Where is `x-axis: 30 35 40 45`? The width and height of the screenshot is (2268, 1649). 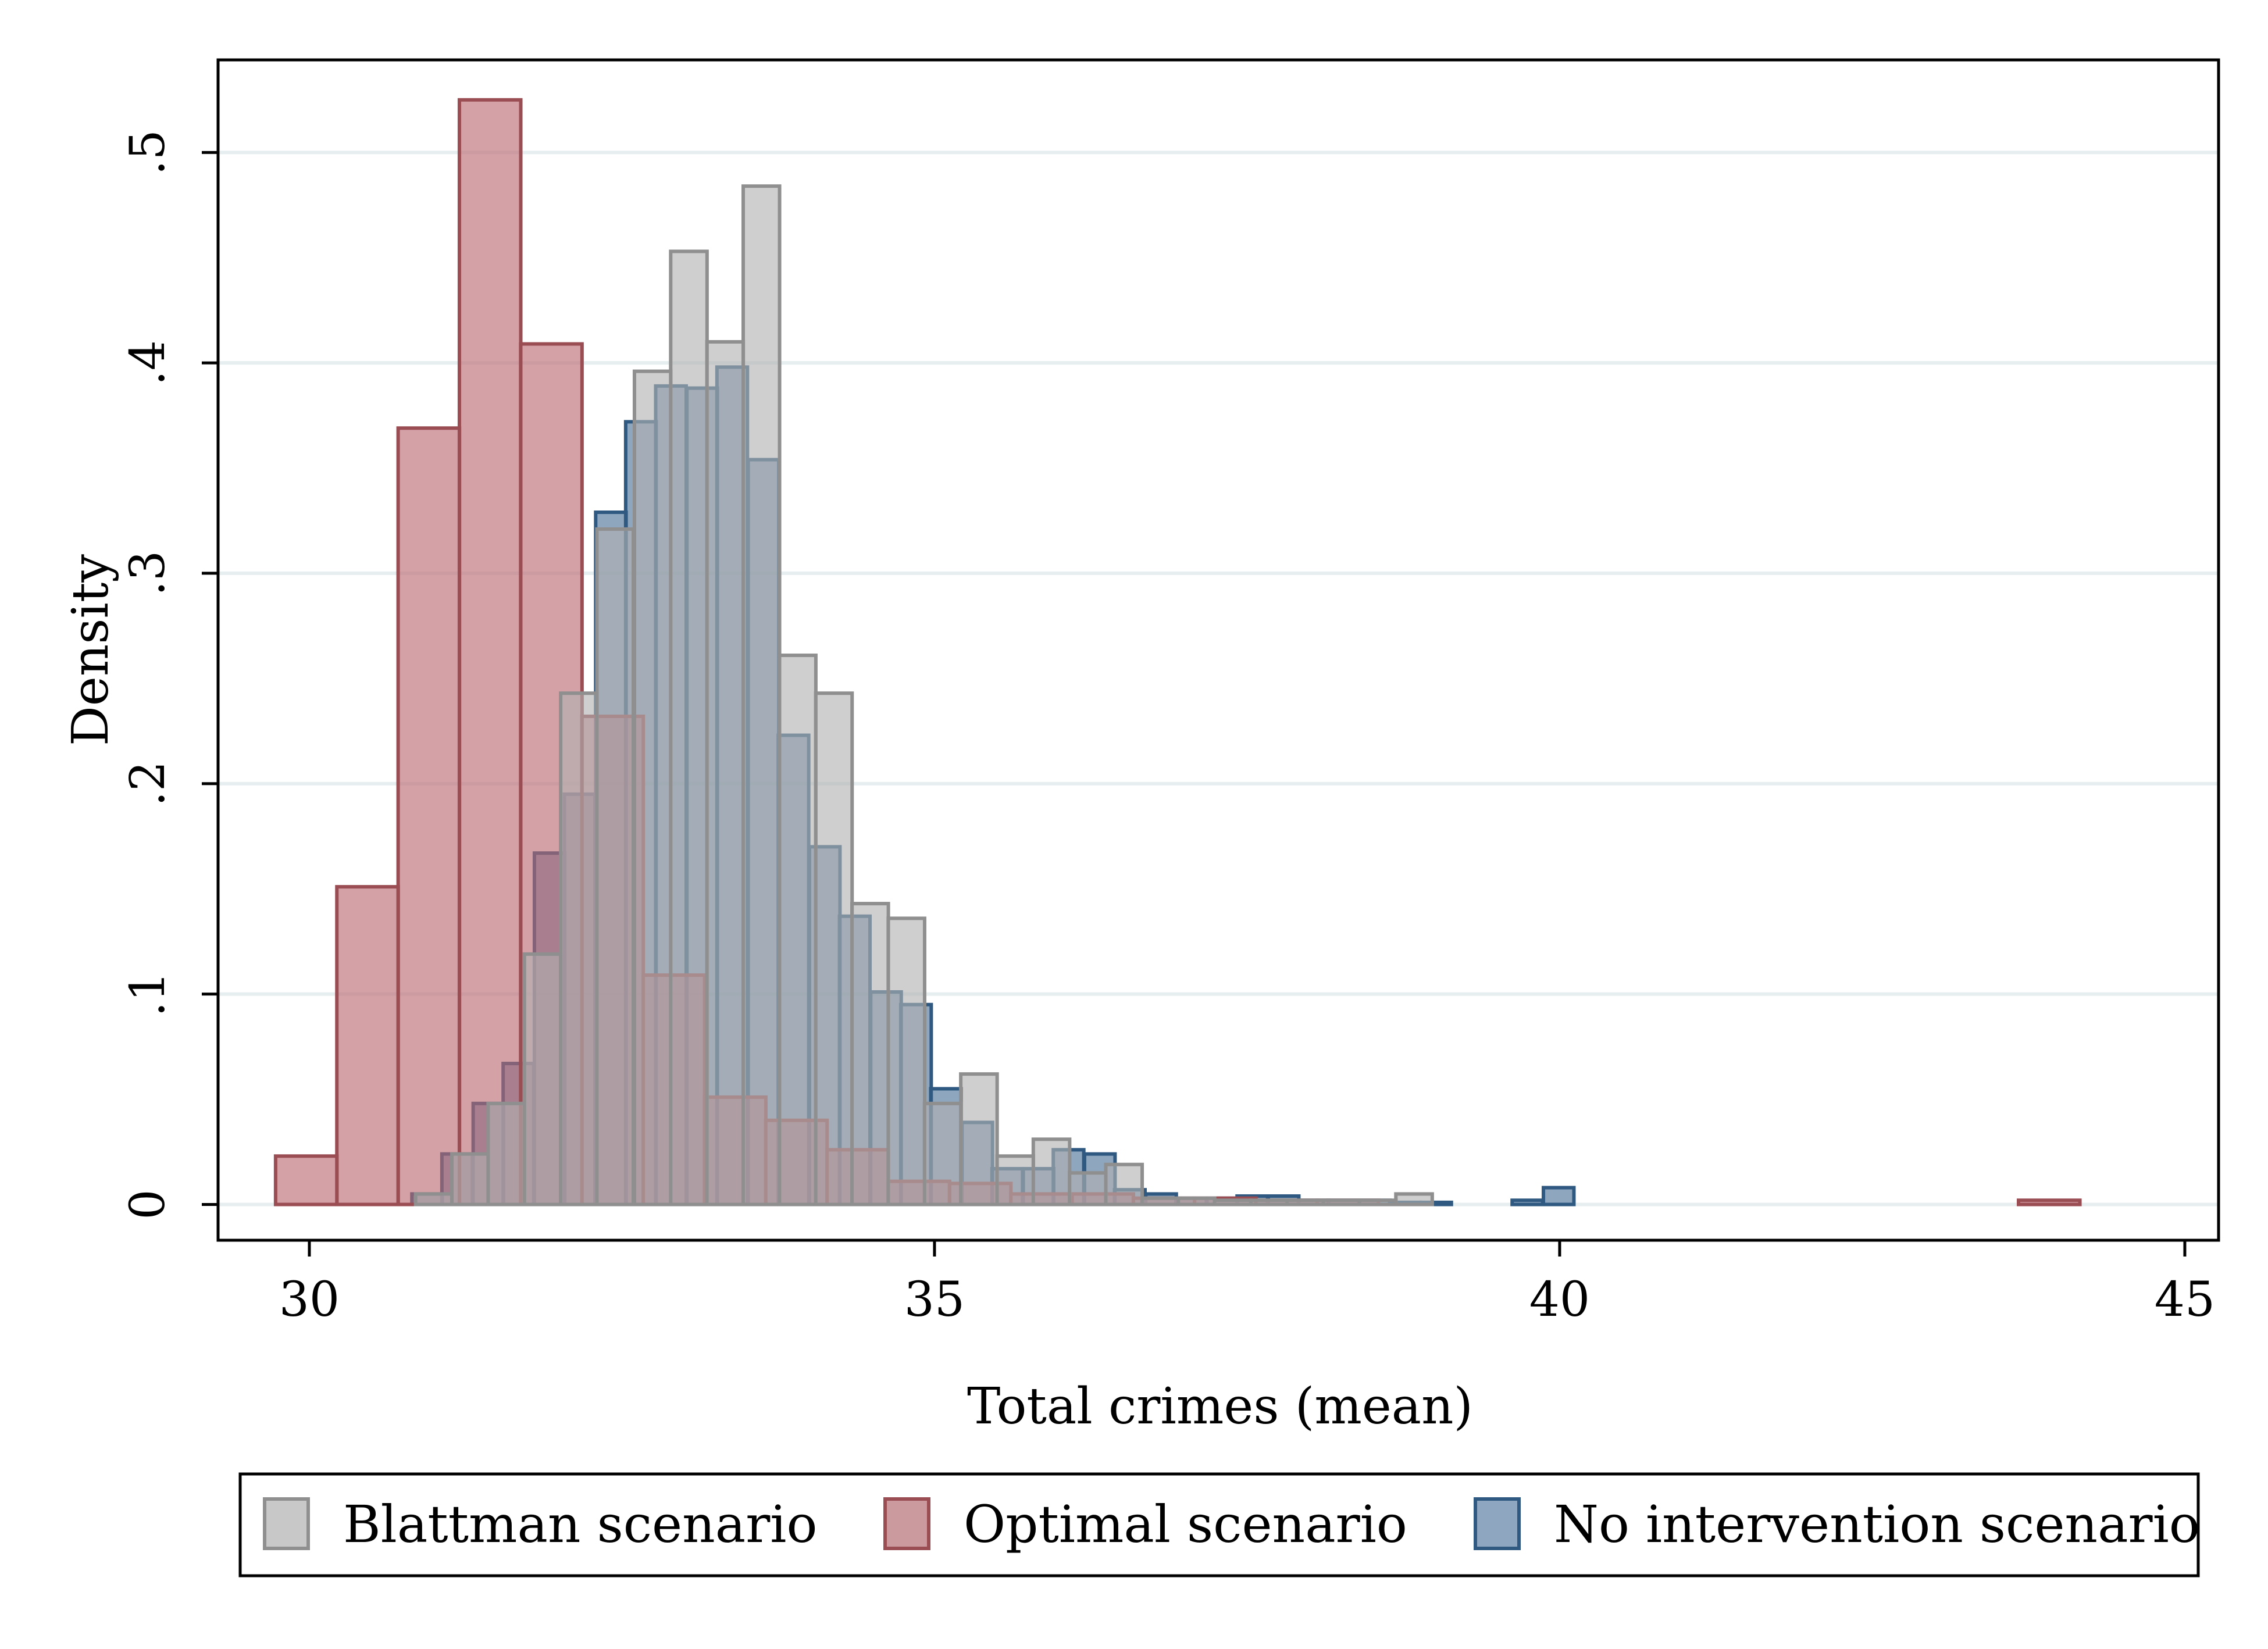
x-axis: 30 35 40 45 is located at coordinates (1247, 1283).